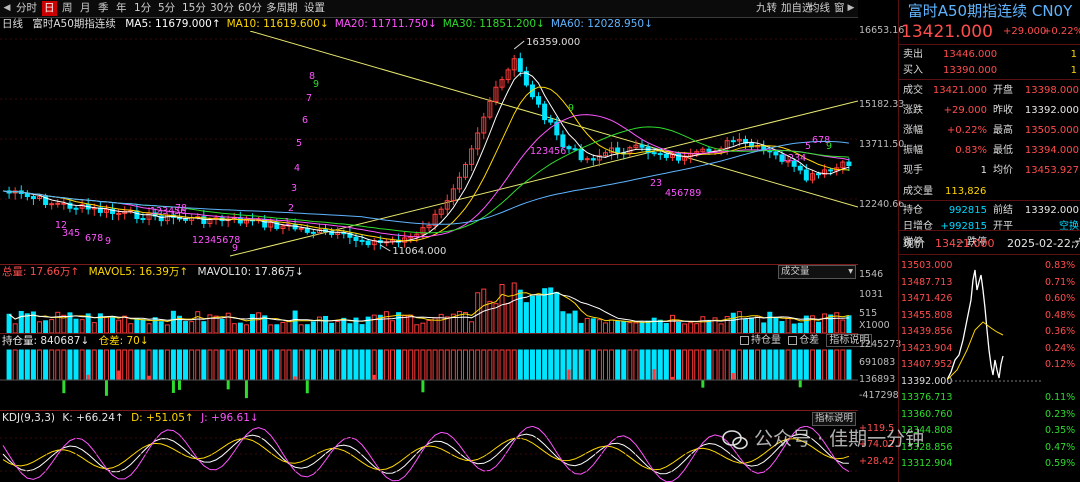 The width and height of the screenshot is (1080, 482). Describe the element at coordinates (1060, 430) in the screenshot. I see `intraday-pct-label: 0.35%` at that location.